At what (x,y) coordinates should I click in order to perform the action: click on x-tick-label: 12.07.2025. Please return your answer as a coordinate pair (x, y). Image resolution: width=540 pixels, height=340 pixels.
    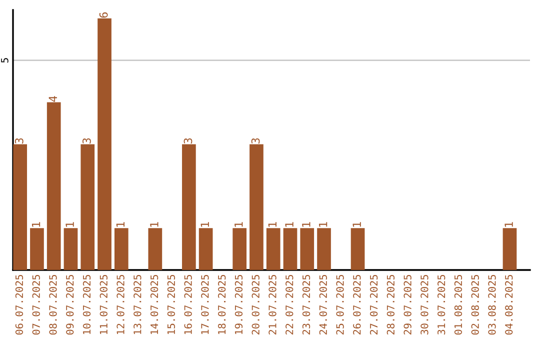
    Looking at the image, I should click on (120, 304).